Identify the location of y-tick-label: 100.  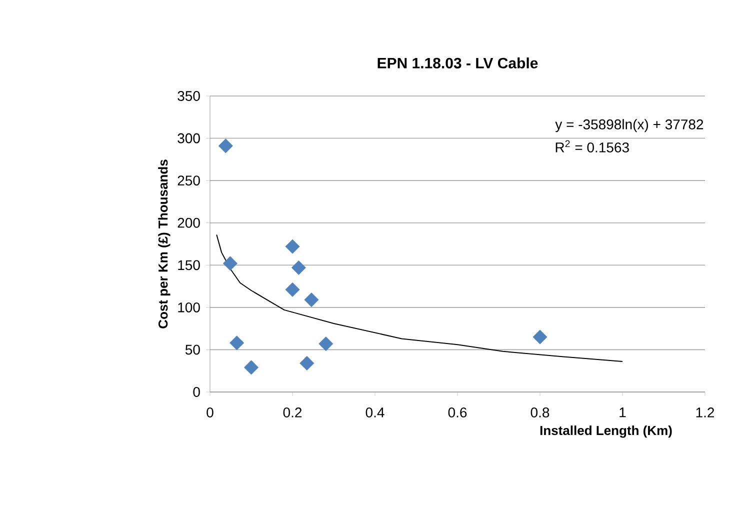
(189, 307).